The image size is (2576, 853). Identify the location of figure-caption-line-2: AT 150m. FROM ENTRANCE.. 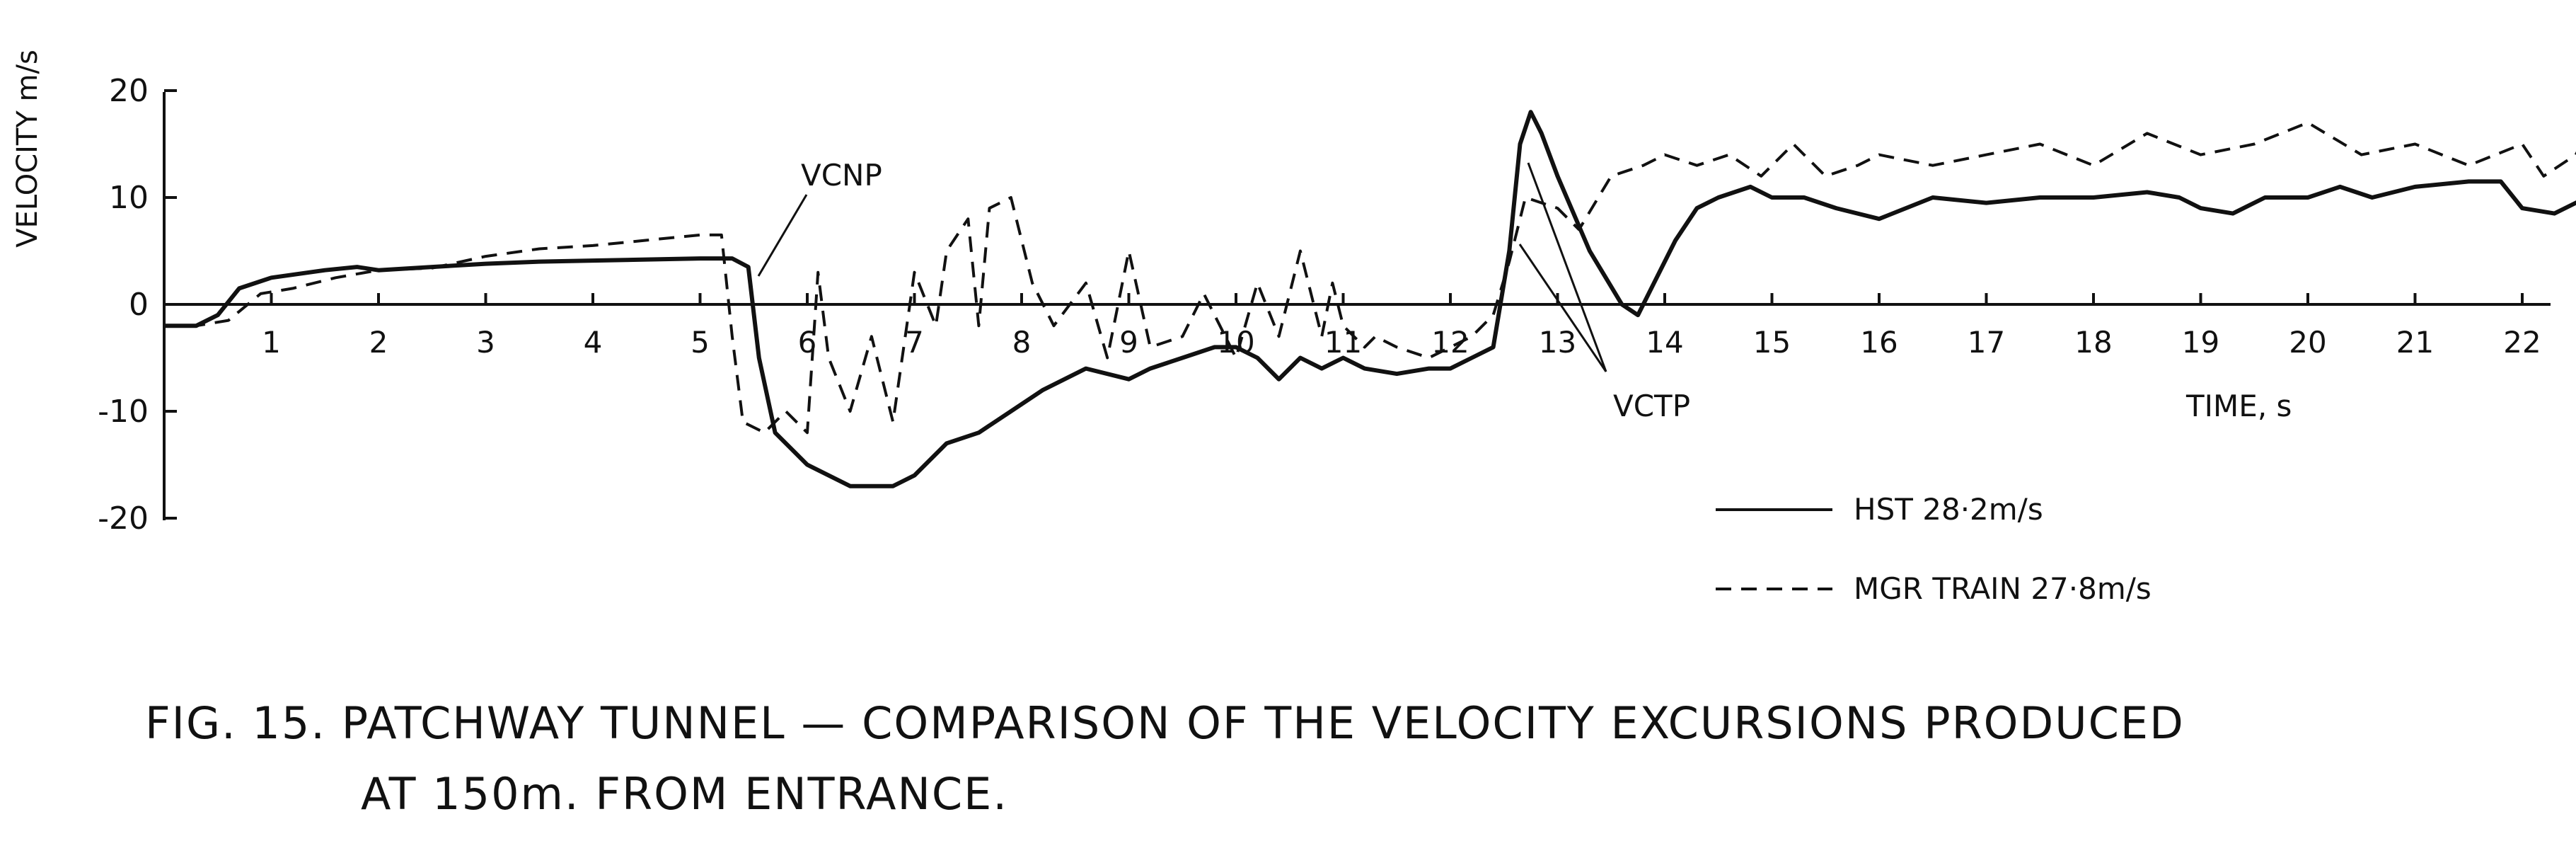
(685, 794).